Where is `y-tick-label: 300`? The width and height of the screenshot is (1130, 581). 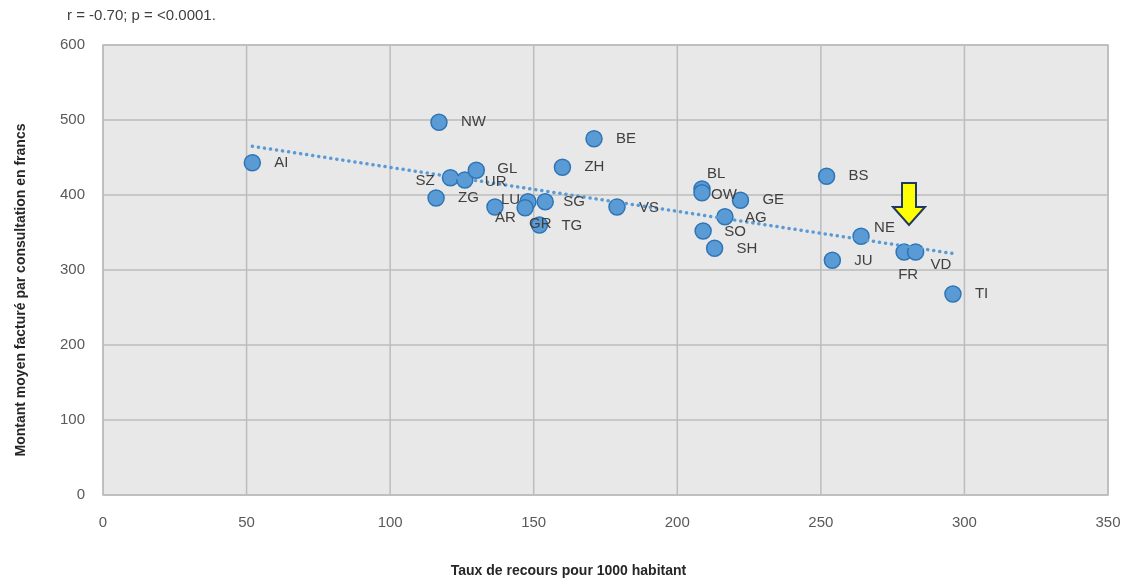
y-tick-label: 300 is located at coordinates (72, 268).